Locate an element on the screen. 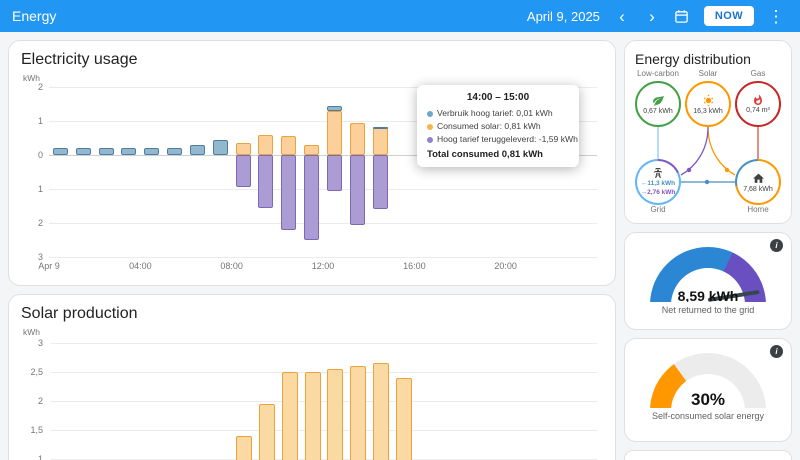  x-axis-tick: 16:00 is located at coordinates (414, 266).